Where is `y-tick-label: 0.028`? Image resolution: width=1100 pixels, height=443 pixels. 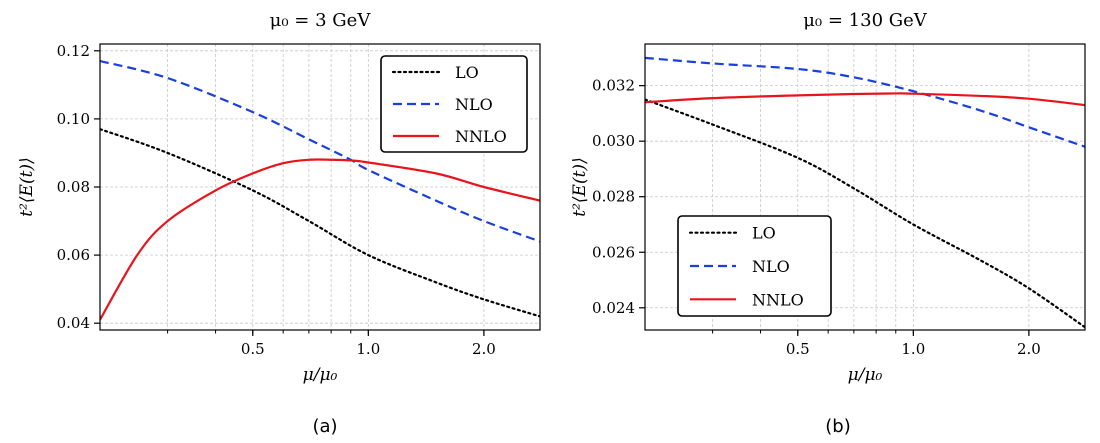
y-tick-label: 0.028 is located at coordinates (613, 197).